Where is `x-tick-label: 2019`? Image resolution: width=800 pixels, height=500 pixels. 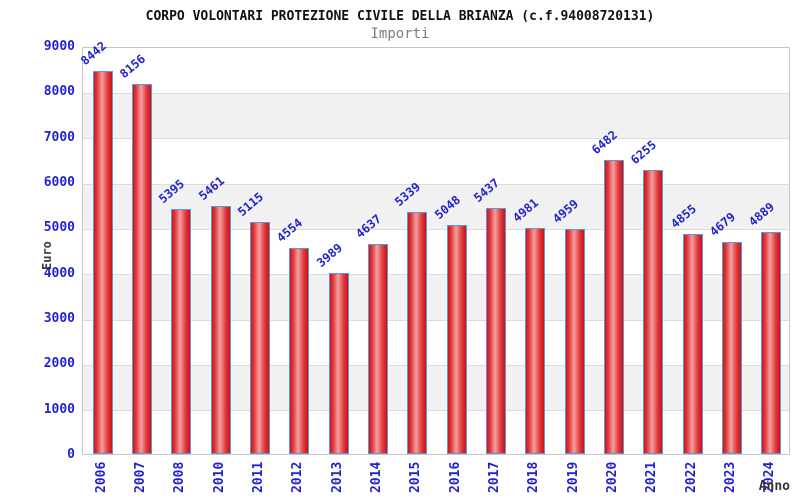 x-tick-label: 2019 is located at coordinates (573, 477).